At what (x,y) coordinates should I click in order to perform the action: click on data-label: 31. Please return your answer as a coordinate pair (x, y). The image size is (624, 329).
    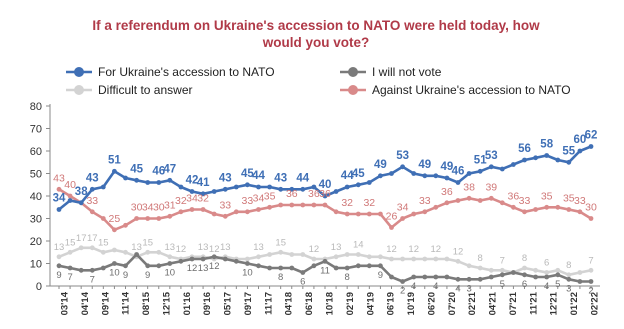
    Looking at the image, I should click on (170, 205).